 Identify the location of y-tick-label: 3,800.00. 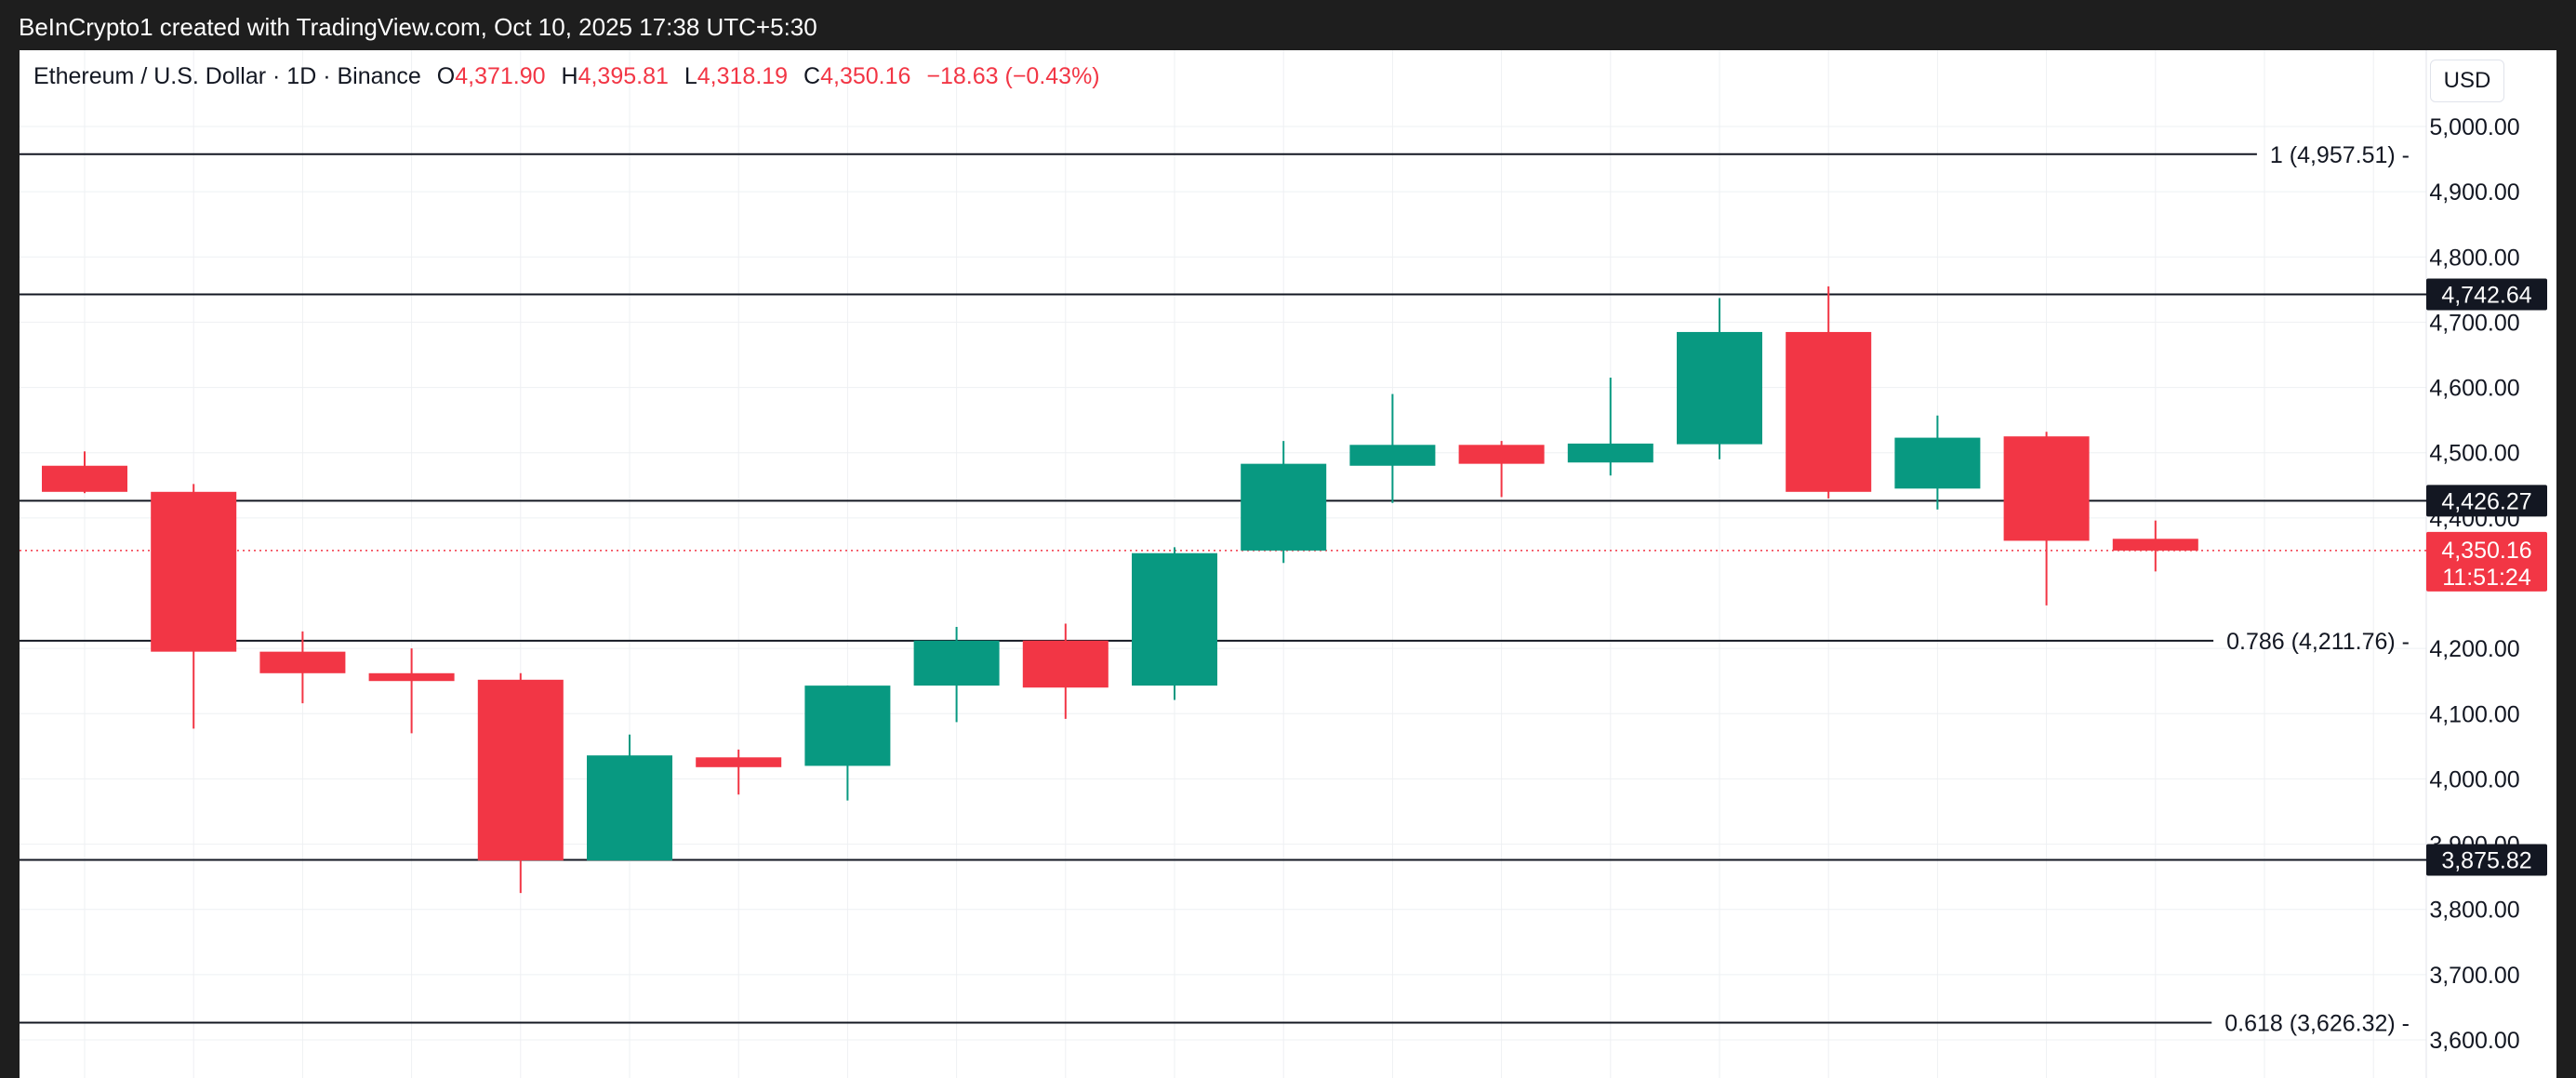
(2474, 911).